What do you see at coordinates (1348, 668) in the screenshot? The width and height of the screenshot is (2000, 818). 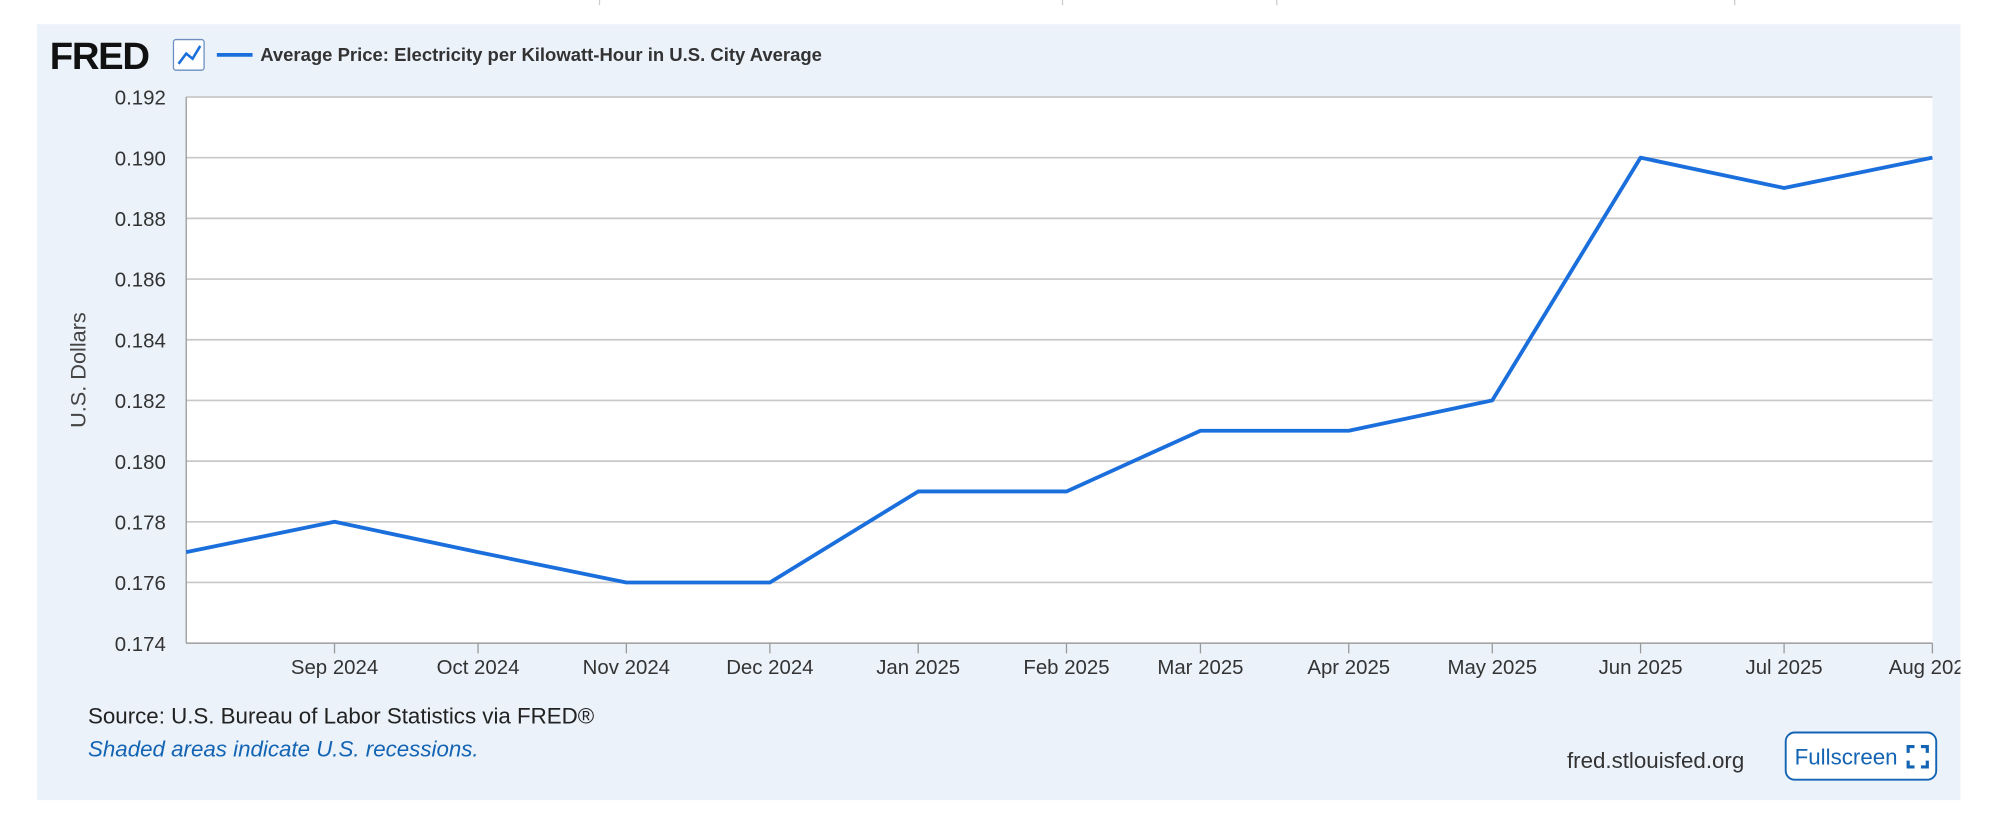 I see `x-tick-label: Apr 2025` at bounding box center [1348, 668].